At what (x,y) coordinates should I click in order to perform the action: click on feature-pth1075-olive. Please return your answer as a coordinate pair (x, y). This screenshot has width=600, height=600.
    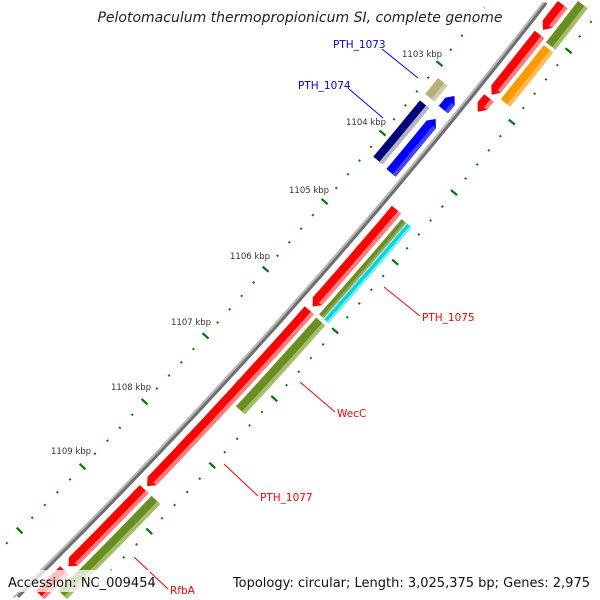
    Looking at the image, I should click on (363, 269).